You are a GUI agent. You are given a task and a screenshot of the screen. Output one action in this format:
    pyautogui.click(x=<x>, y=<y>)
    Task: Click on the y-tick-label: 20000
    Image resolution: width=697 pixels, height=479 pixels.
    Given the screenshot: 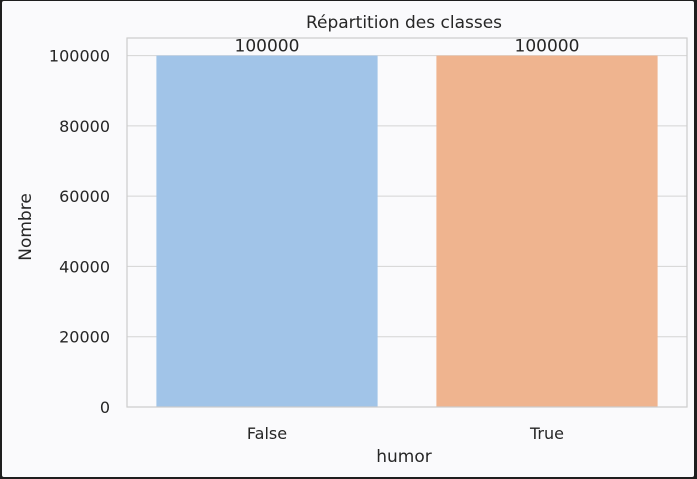 What is the action you would take?
    pyautogui.click(x=84, y=337)
    